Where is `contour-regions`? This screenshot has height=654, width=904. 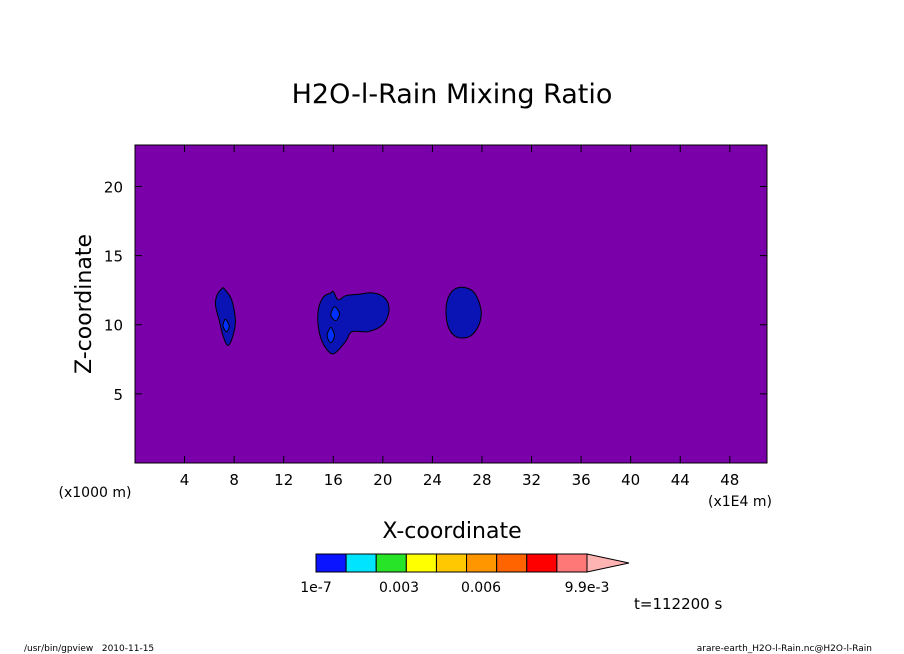 contour-regions is located at coordinates (348, 320).